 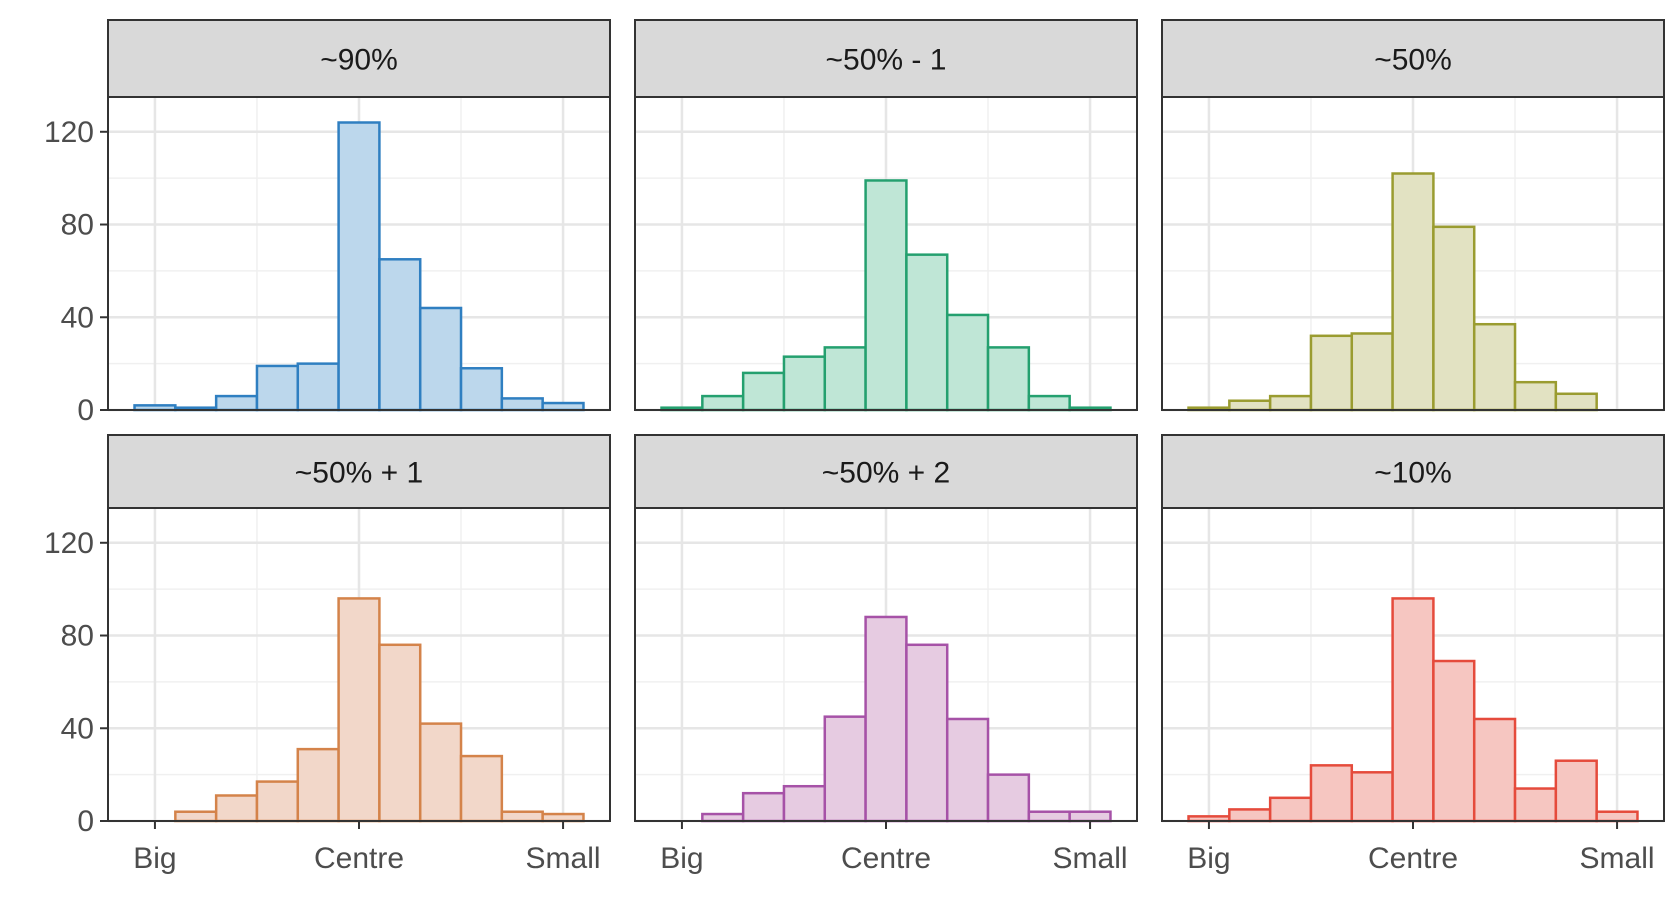 I want to click on facet-strip-label: ~50% + 1, so click(x=359, y=473).